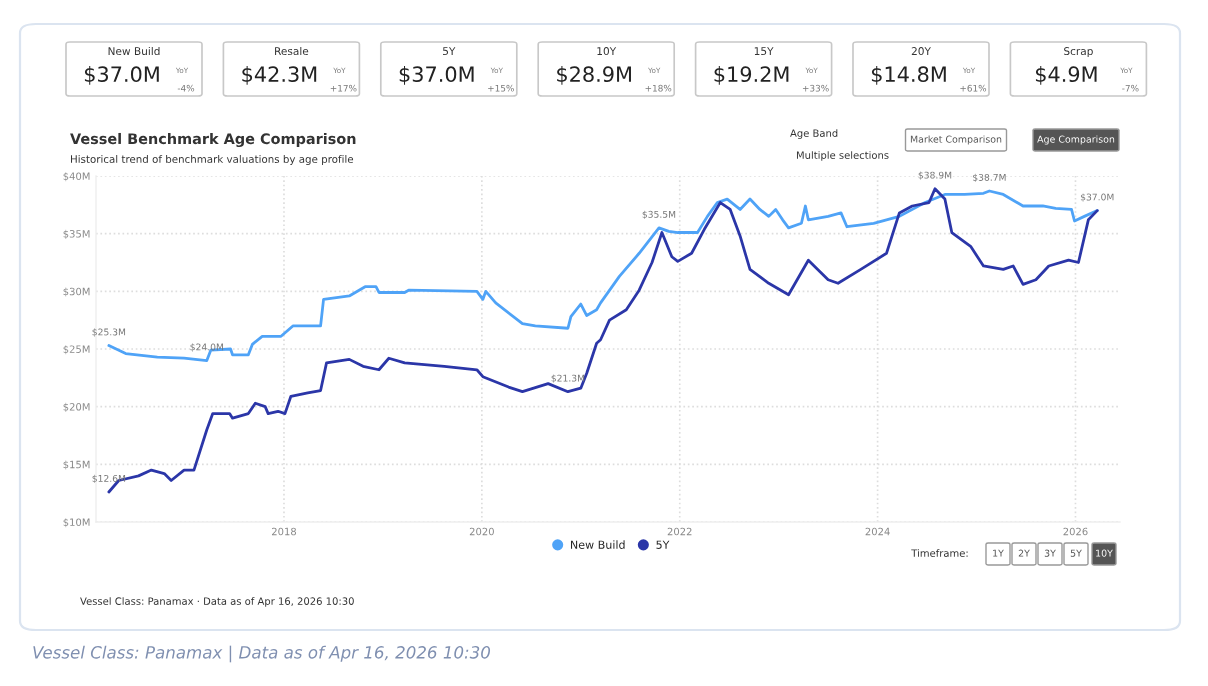 The image size is (1208, 686). Describe the element at coordinates (279, 75) in the screenshot. I see `text: $42.3M` at that location.